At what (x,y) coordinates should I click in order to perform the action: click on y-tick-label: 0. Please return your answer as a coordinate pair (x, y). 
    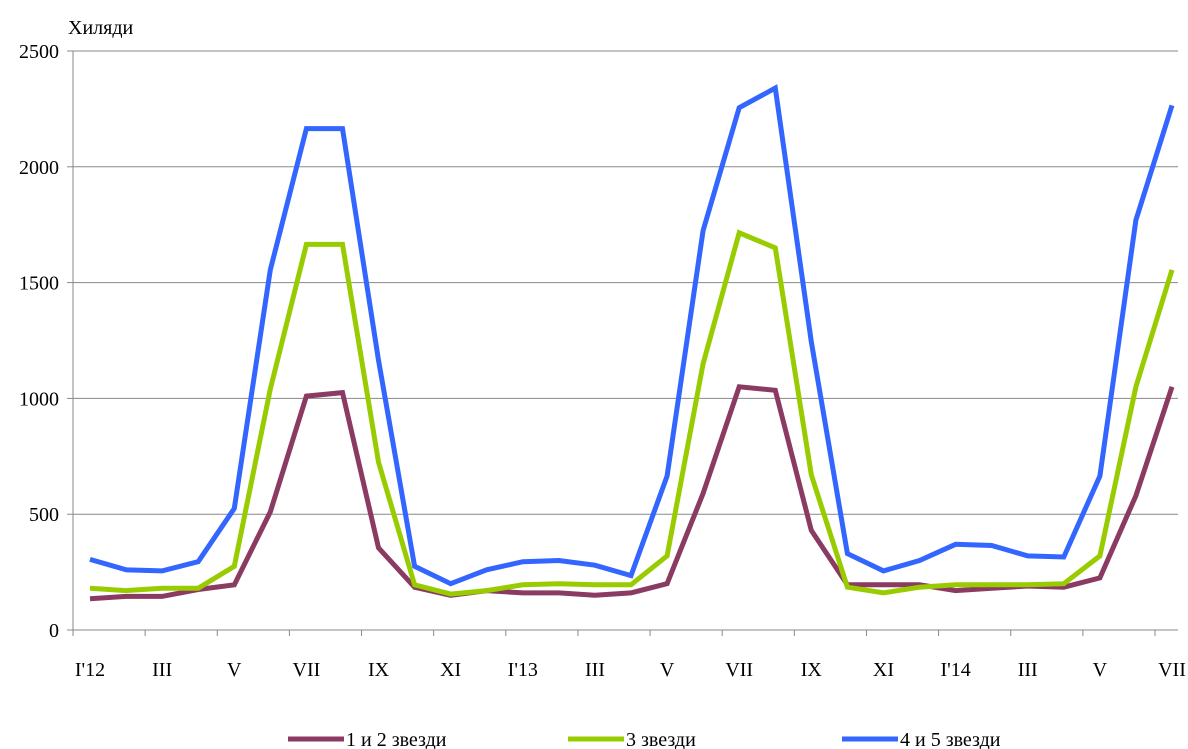
    Looking at the image, I should click on (54, 631).